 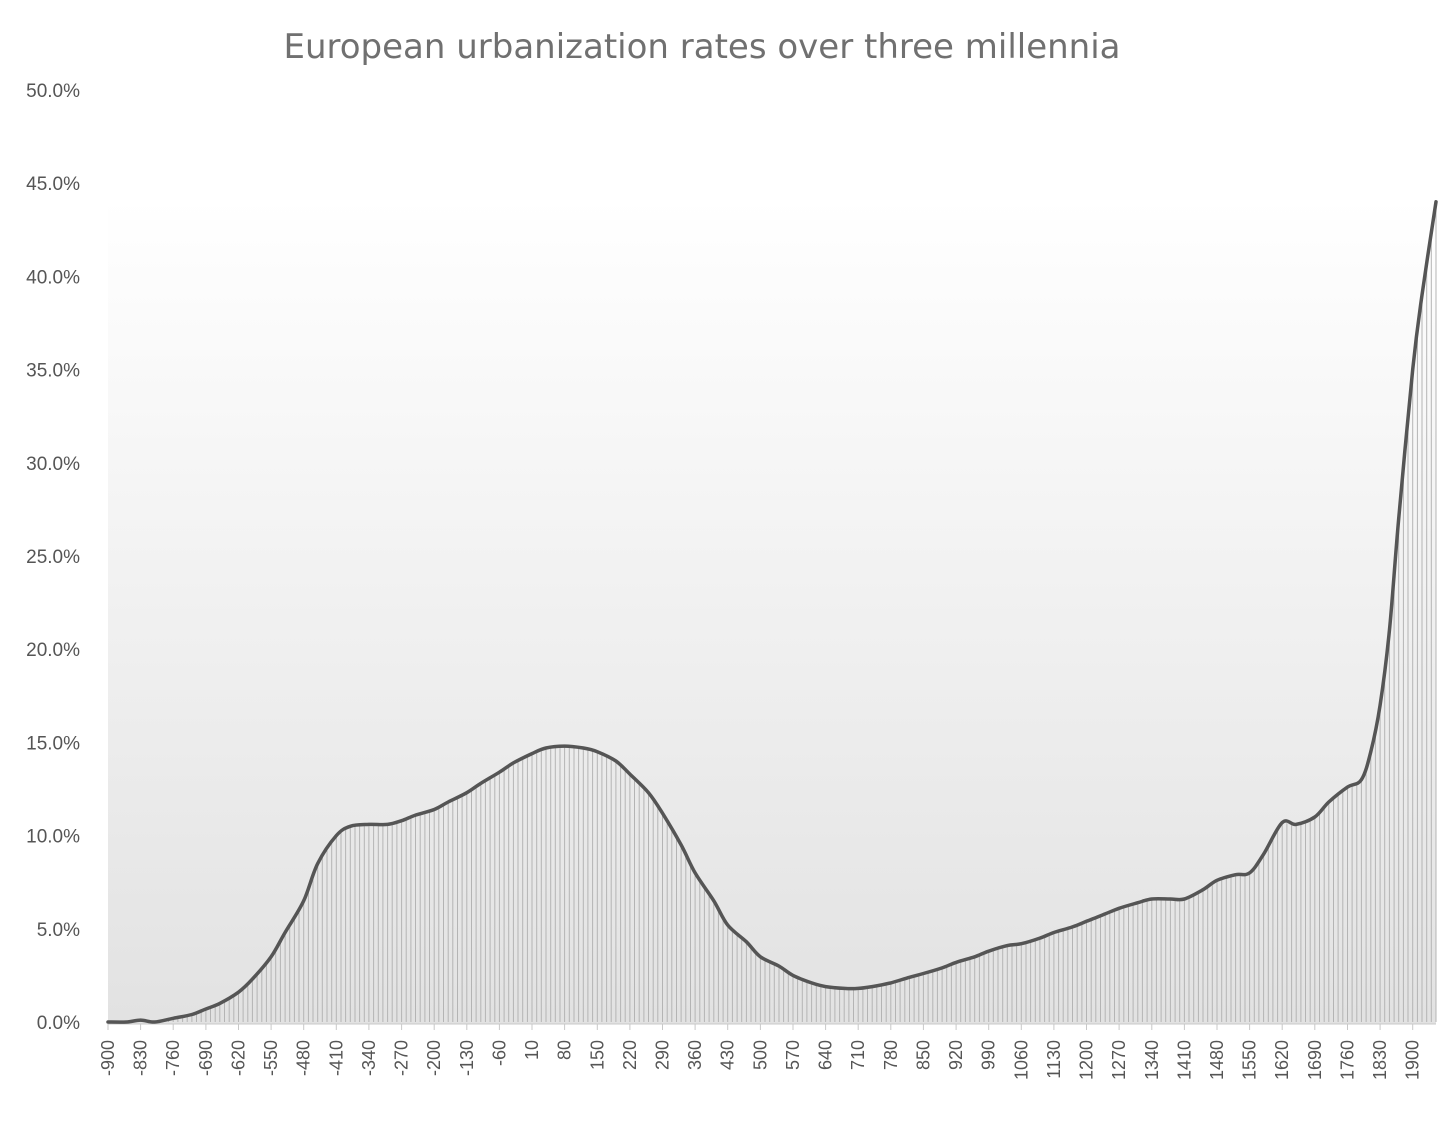 I want to click on x-axis-ticks, so click(x=760, y=1027).